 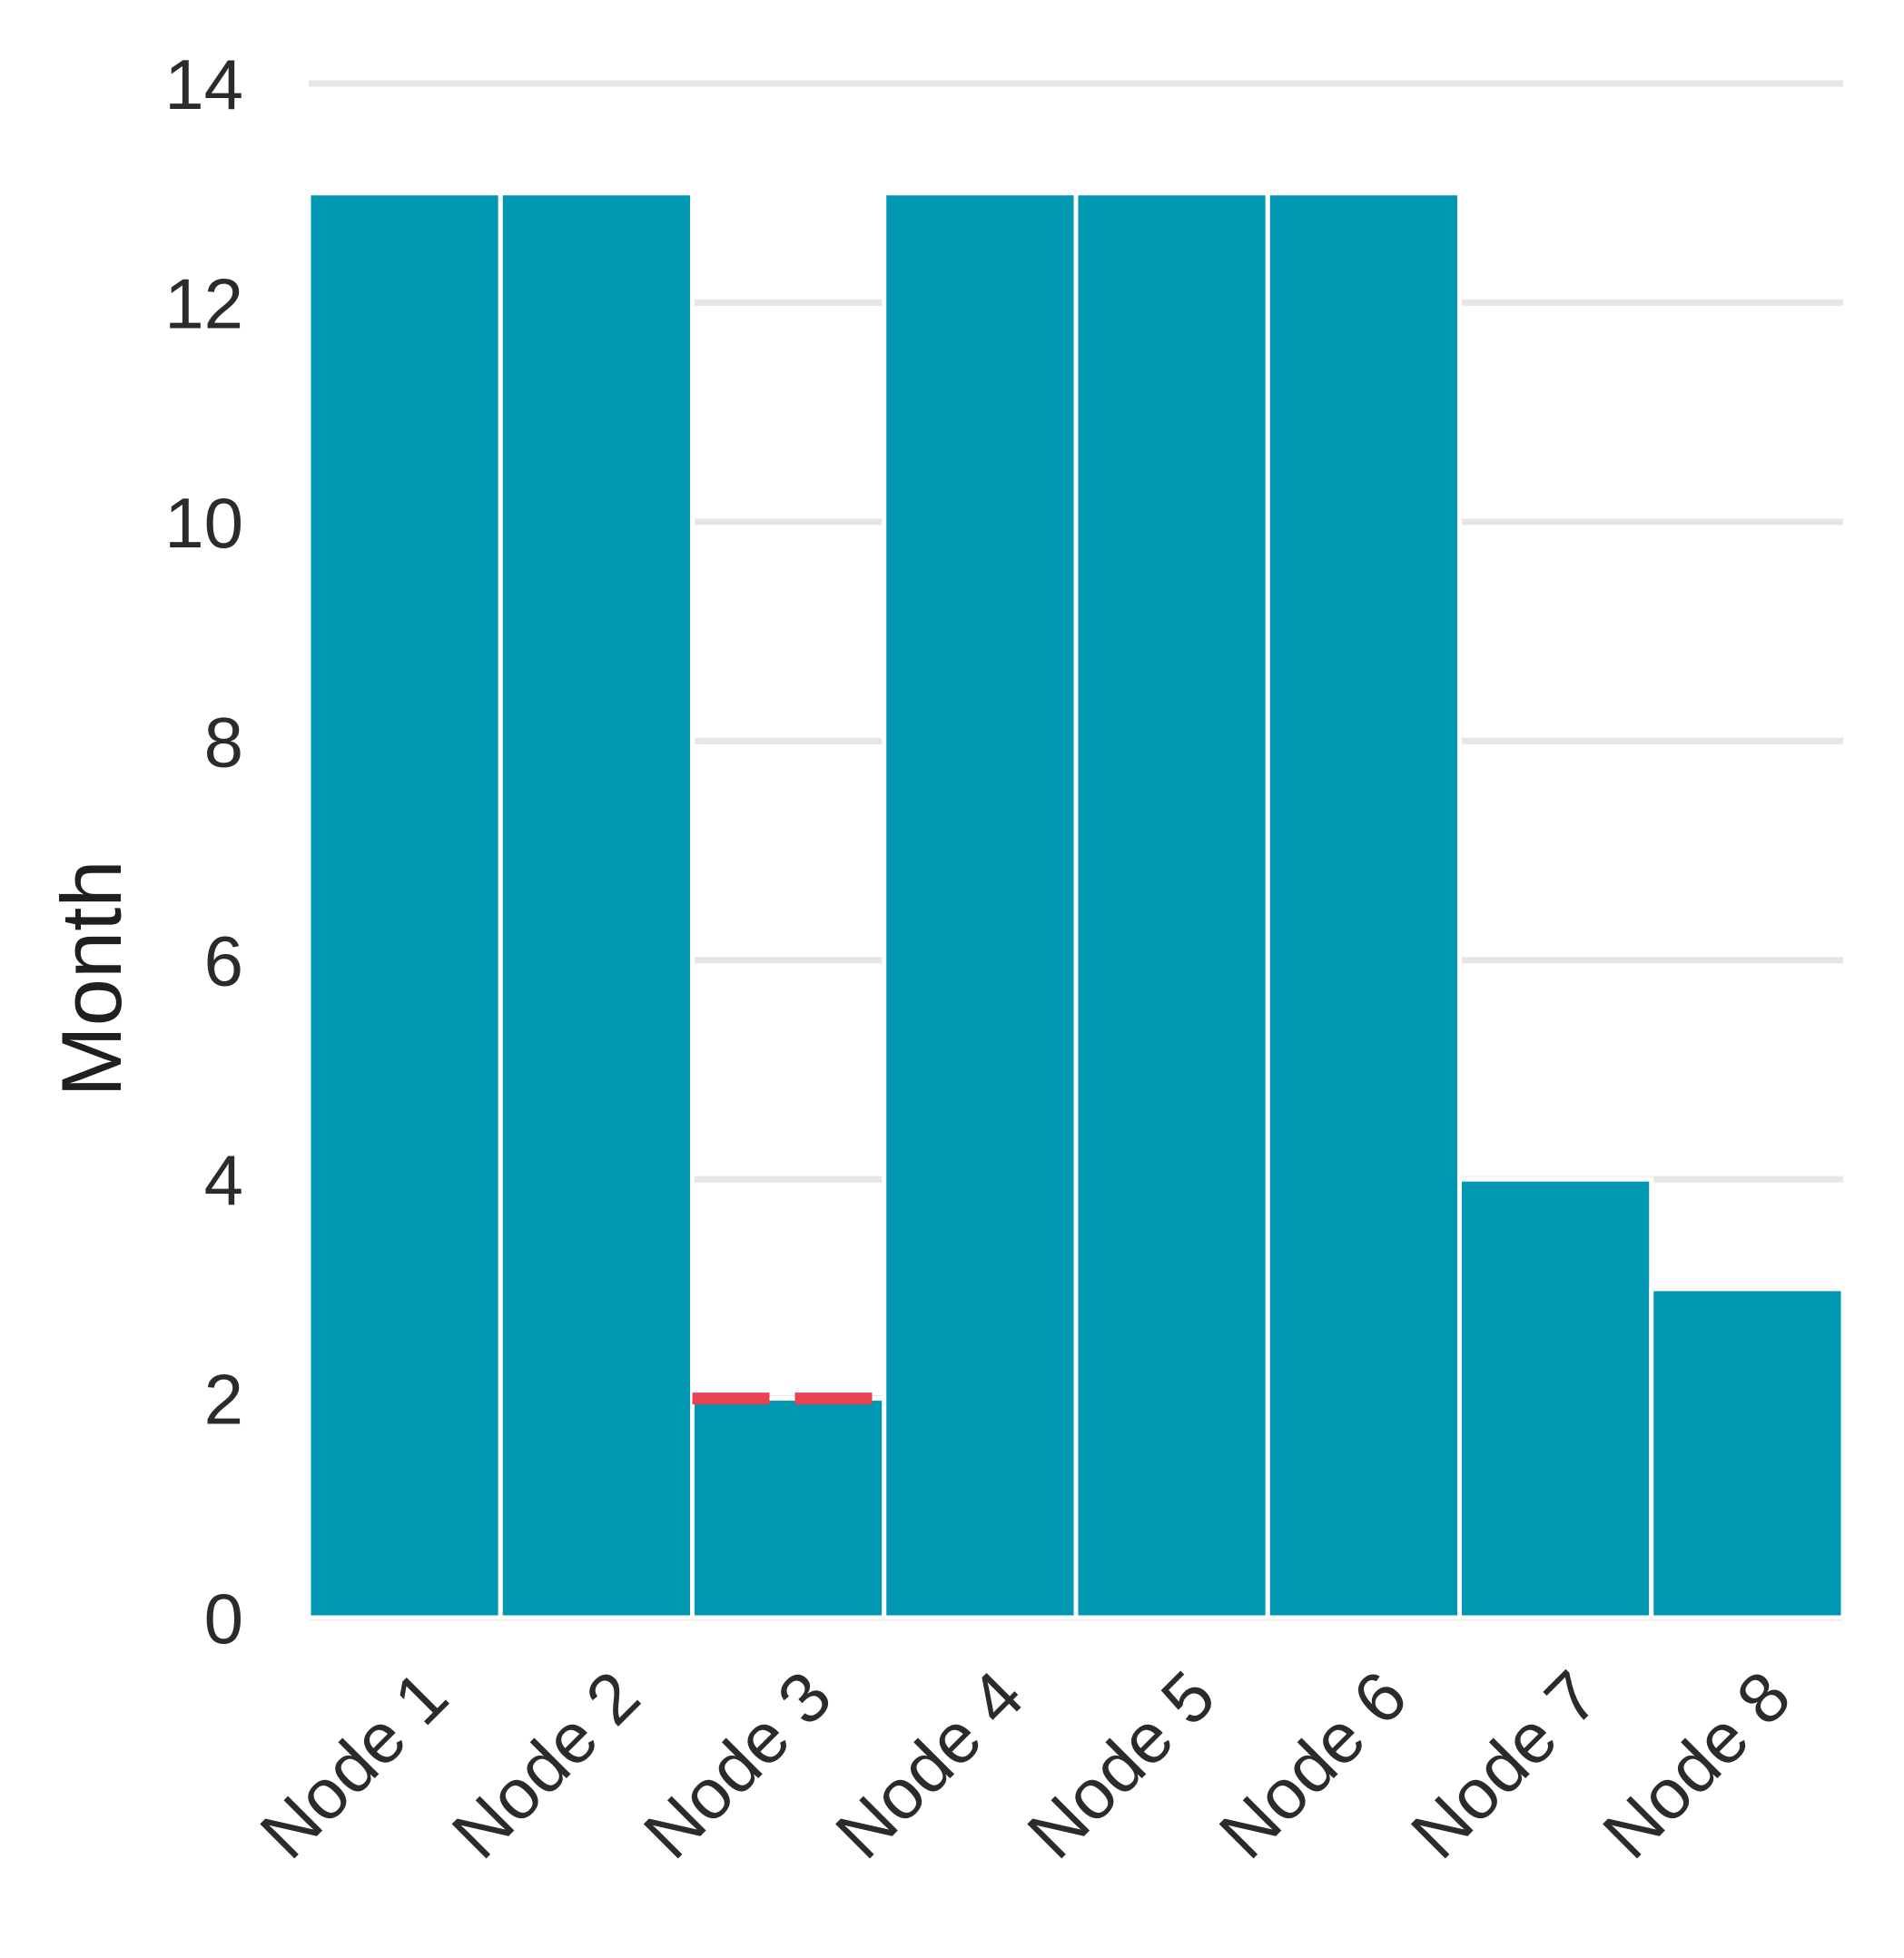 I want to click on x-tick-label: Node 3, so click(x=737, y=1765).